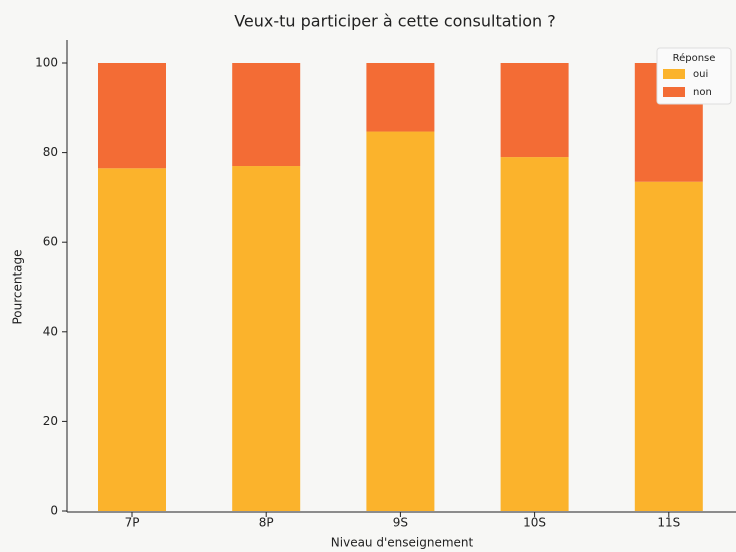  Describe the element at coordinates (18, 286) in the screenshot. I see `y-axis-label: Pourcentage` at that location.